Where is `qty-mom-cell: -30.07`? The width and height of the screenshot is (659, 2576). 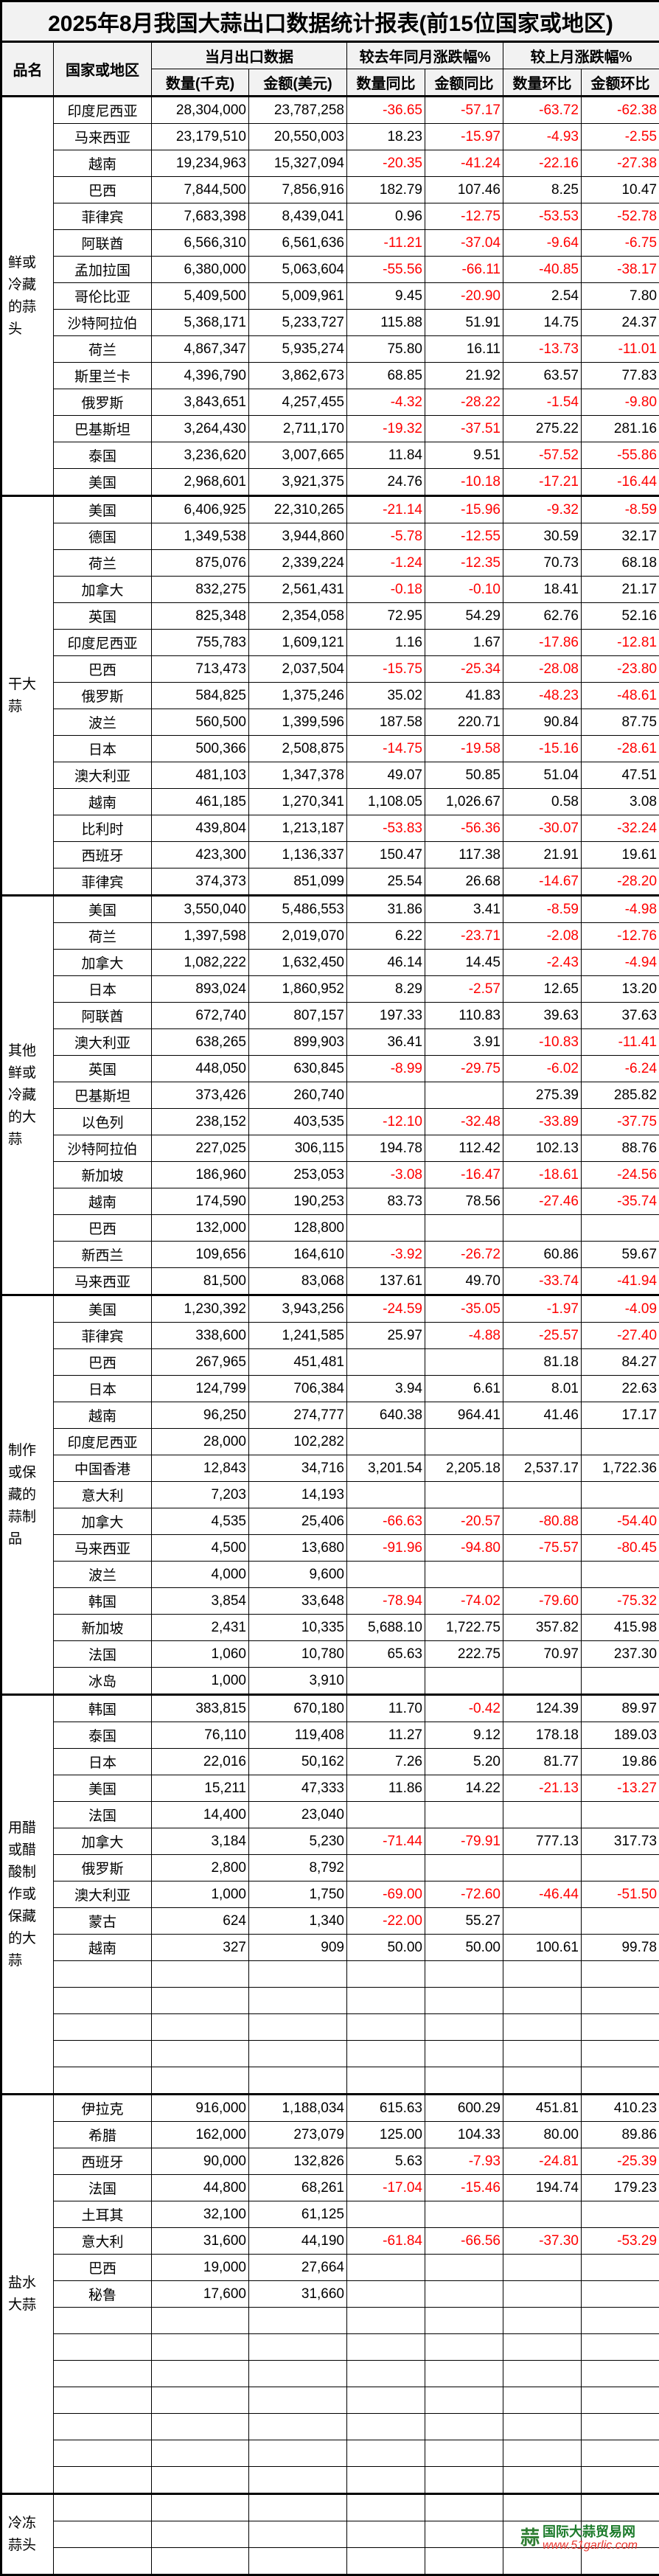
qty-mom-cell: -30.07 is located at coordinates (543, 829).